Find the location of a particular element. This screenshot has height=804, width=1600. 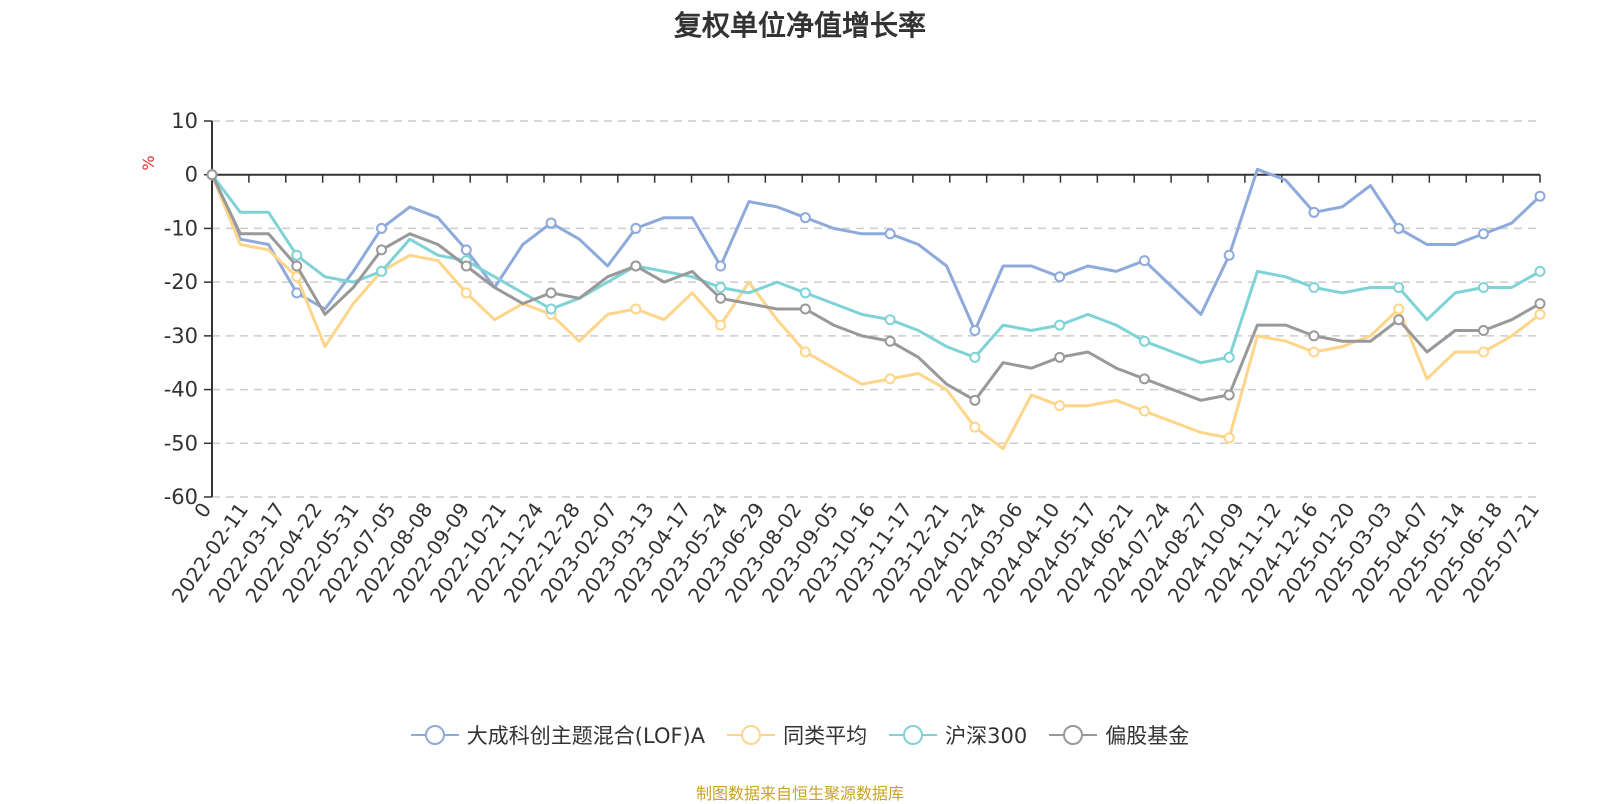

legend: 大成科创主题混合(LOF)A 同类平均 沪深300 偏股基金 is located at coordinates (800, 735).